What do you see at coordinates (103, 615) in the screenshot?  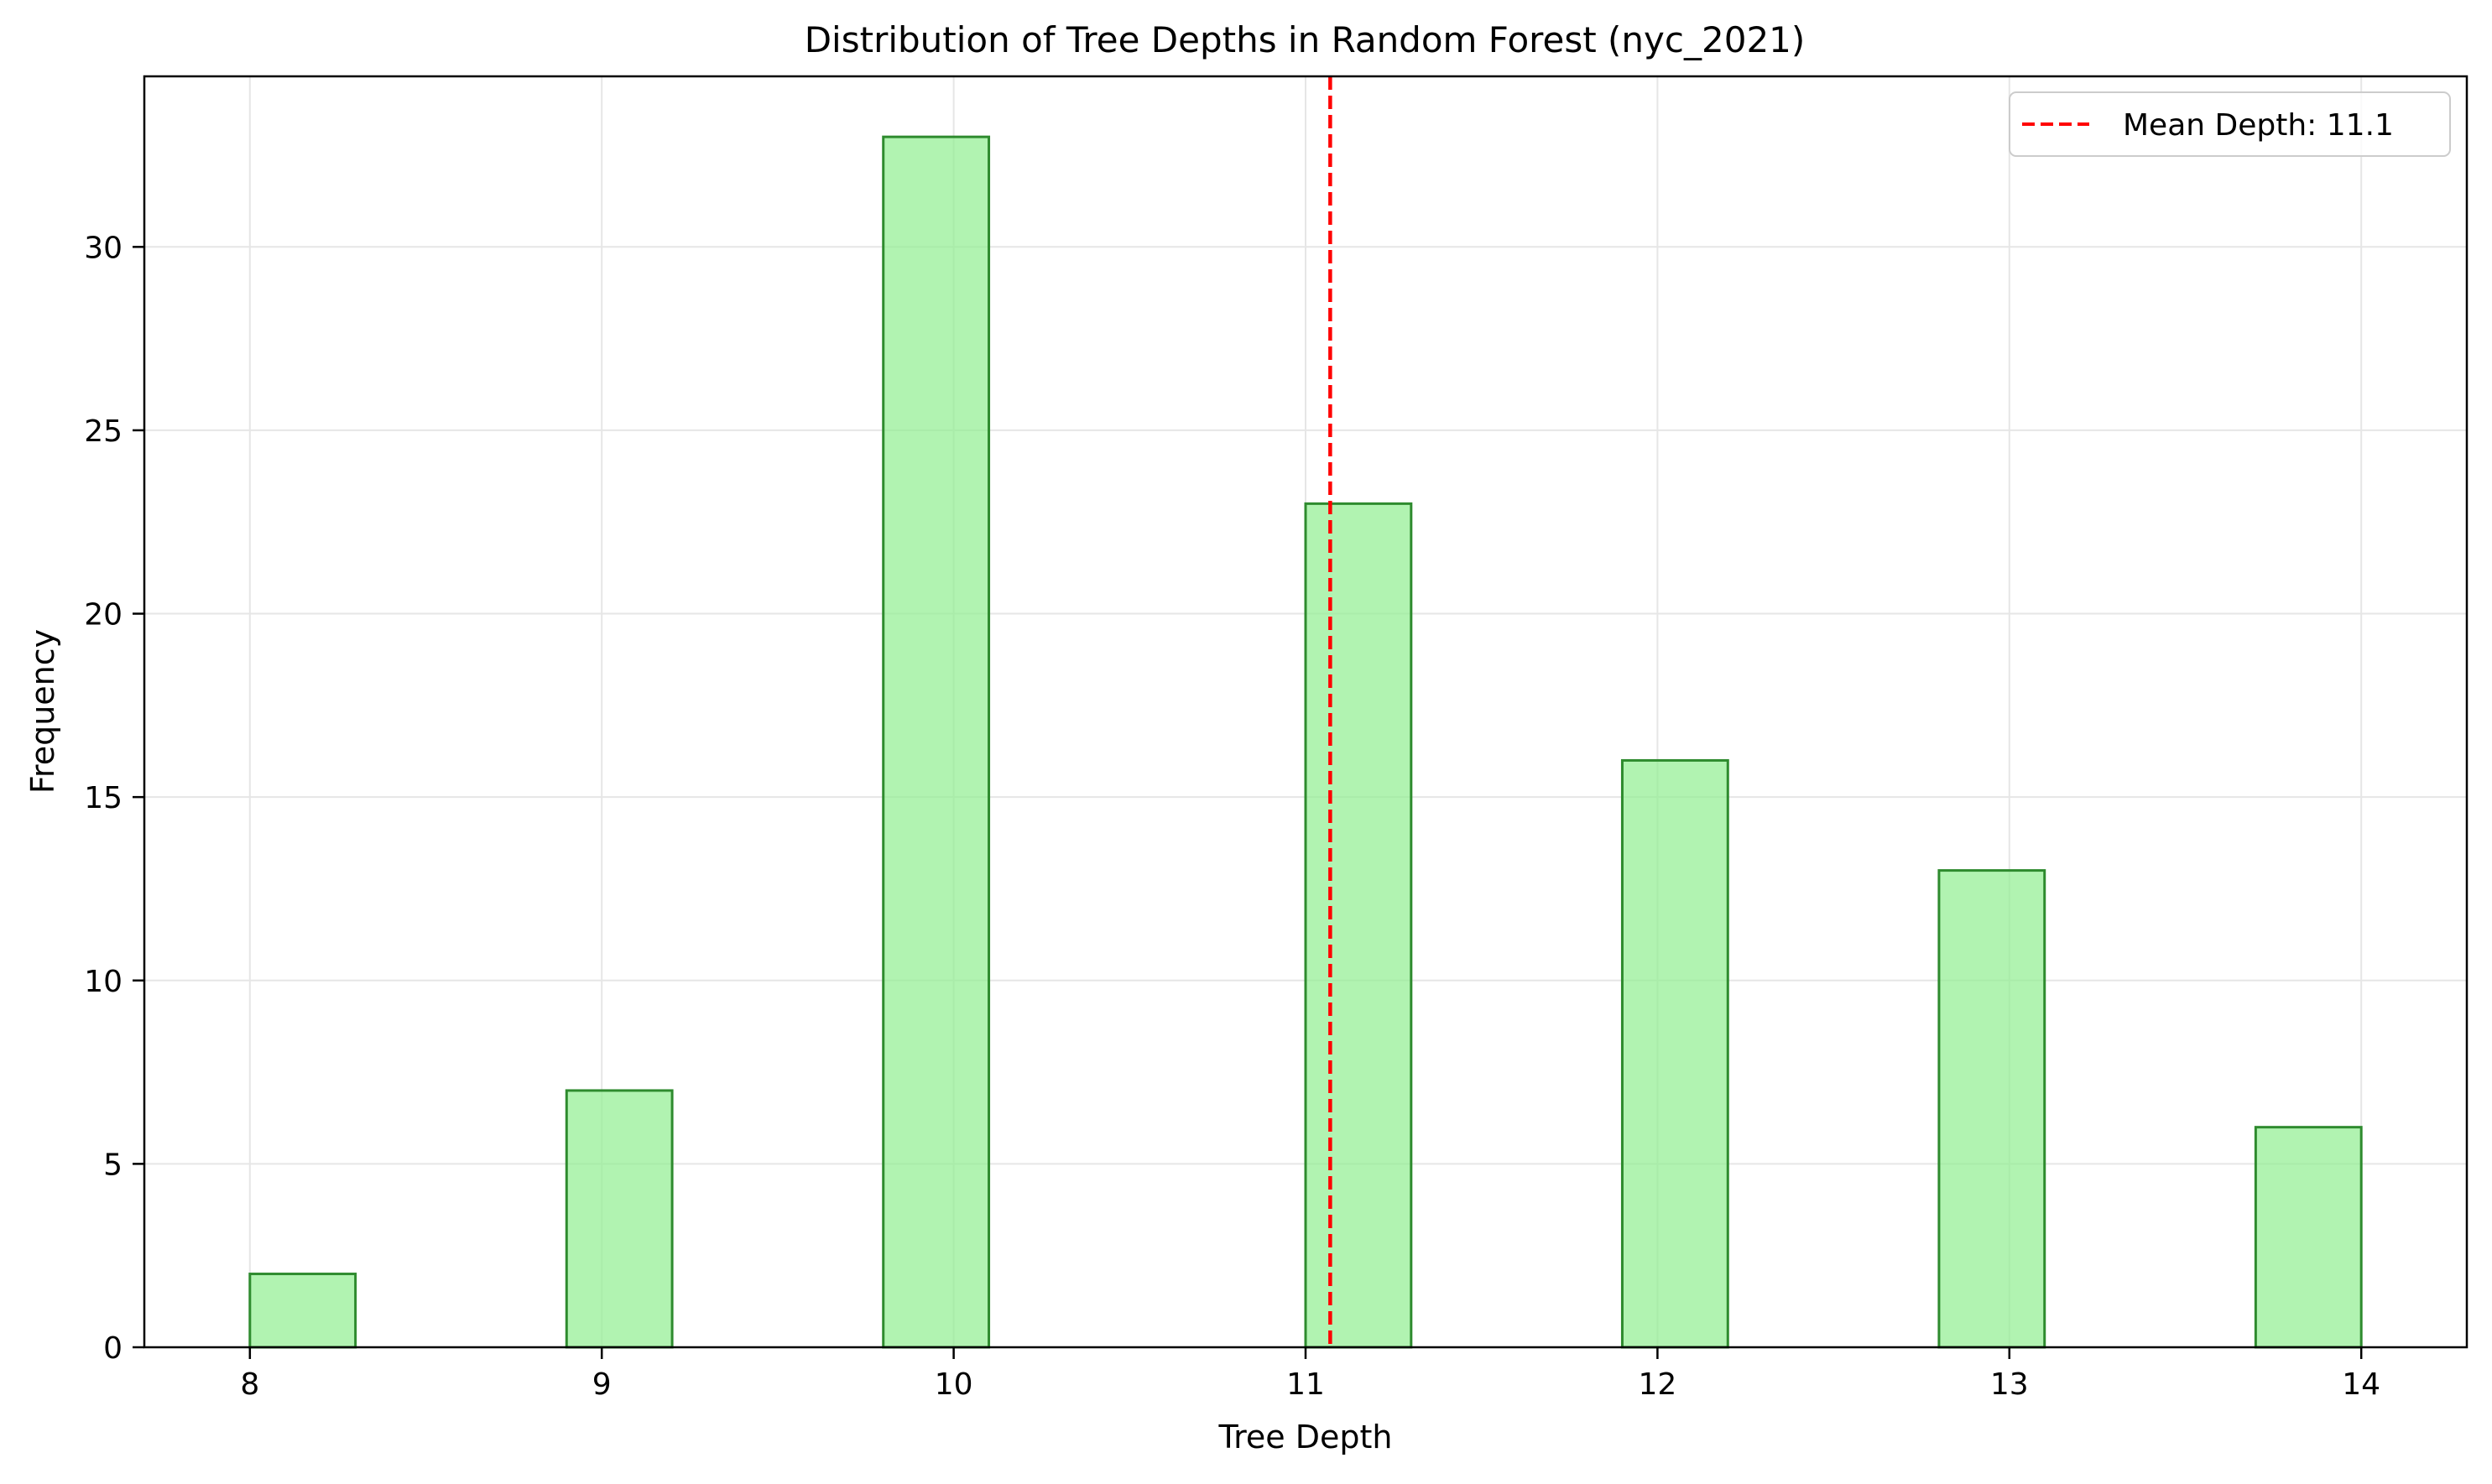 I see `y-tick-label-20: 20` at bounding box center [103, 615].